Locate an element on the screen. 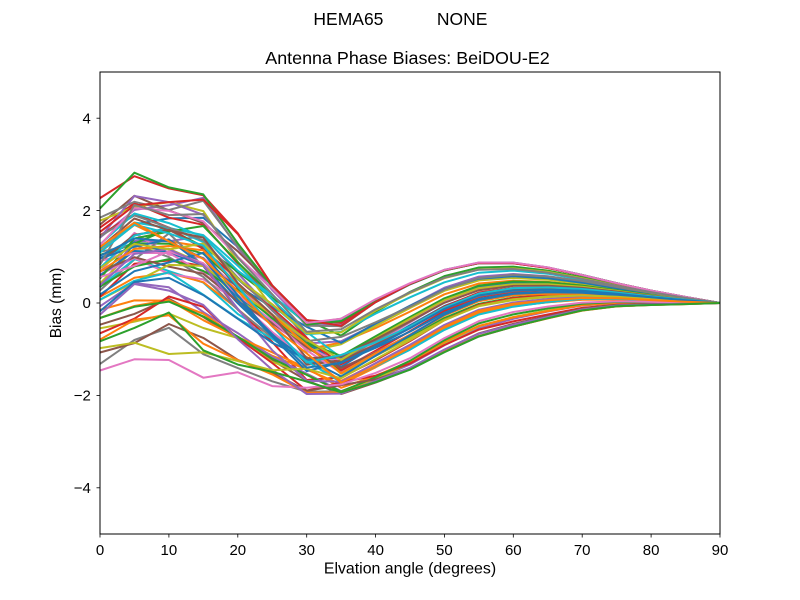 This screenshot has height=600, width=800. svg-text: 30 is located at coordinates (306, 550).